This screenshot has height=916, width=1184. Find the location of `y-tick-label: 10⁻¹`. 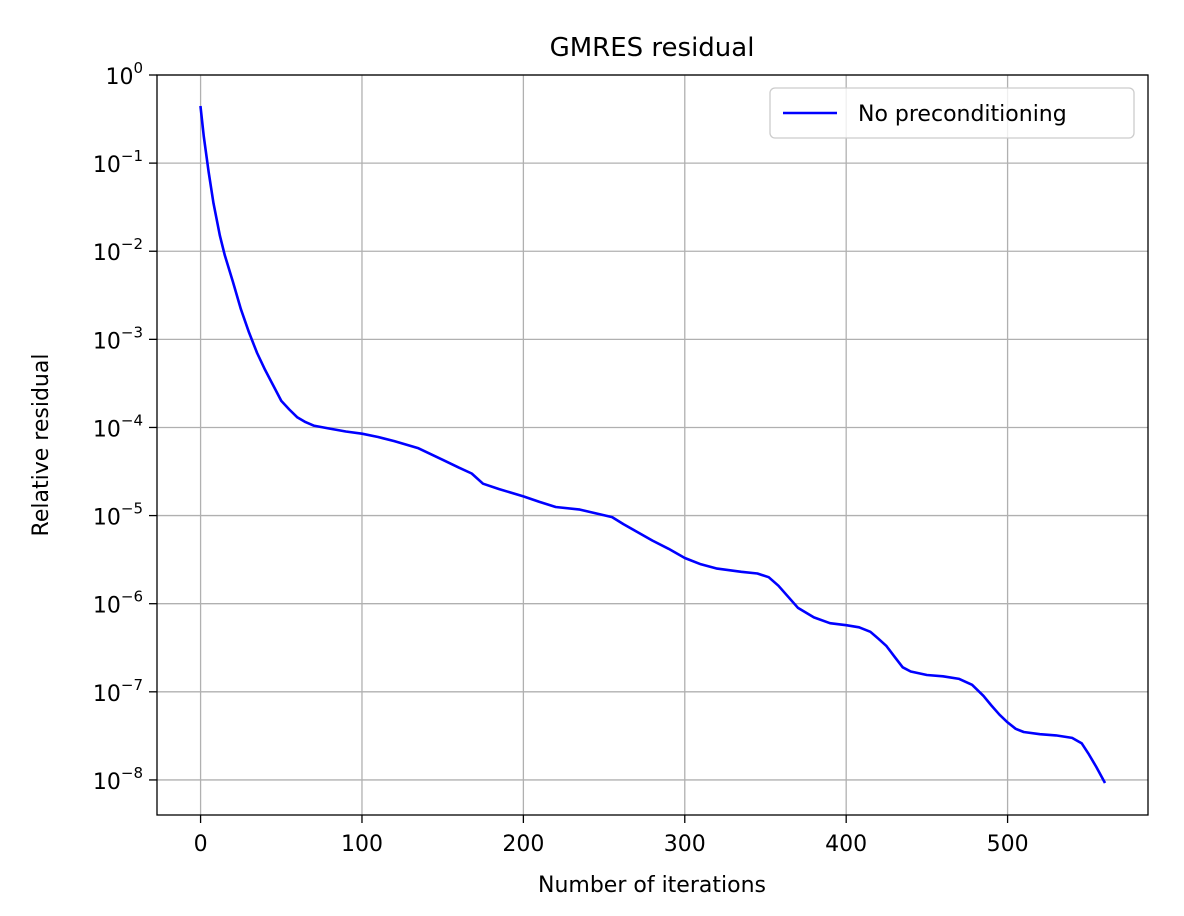

y-tick-label: 10⁻¹ is located at coordinates (118, 162).